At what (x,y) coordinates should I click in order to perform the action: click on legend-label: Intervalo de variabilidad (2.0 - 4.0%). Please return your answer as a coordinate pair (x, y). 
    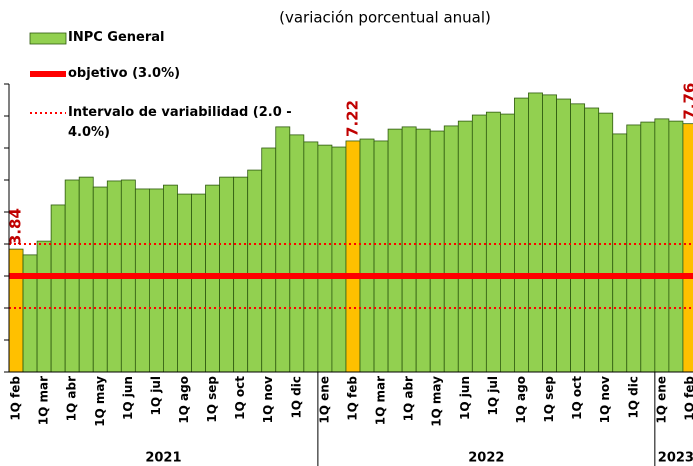
    Looking at the image, I should click on (180, 122).